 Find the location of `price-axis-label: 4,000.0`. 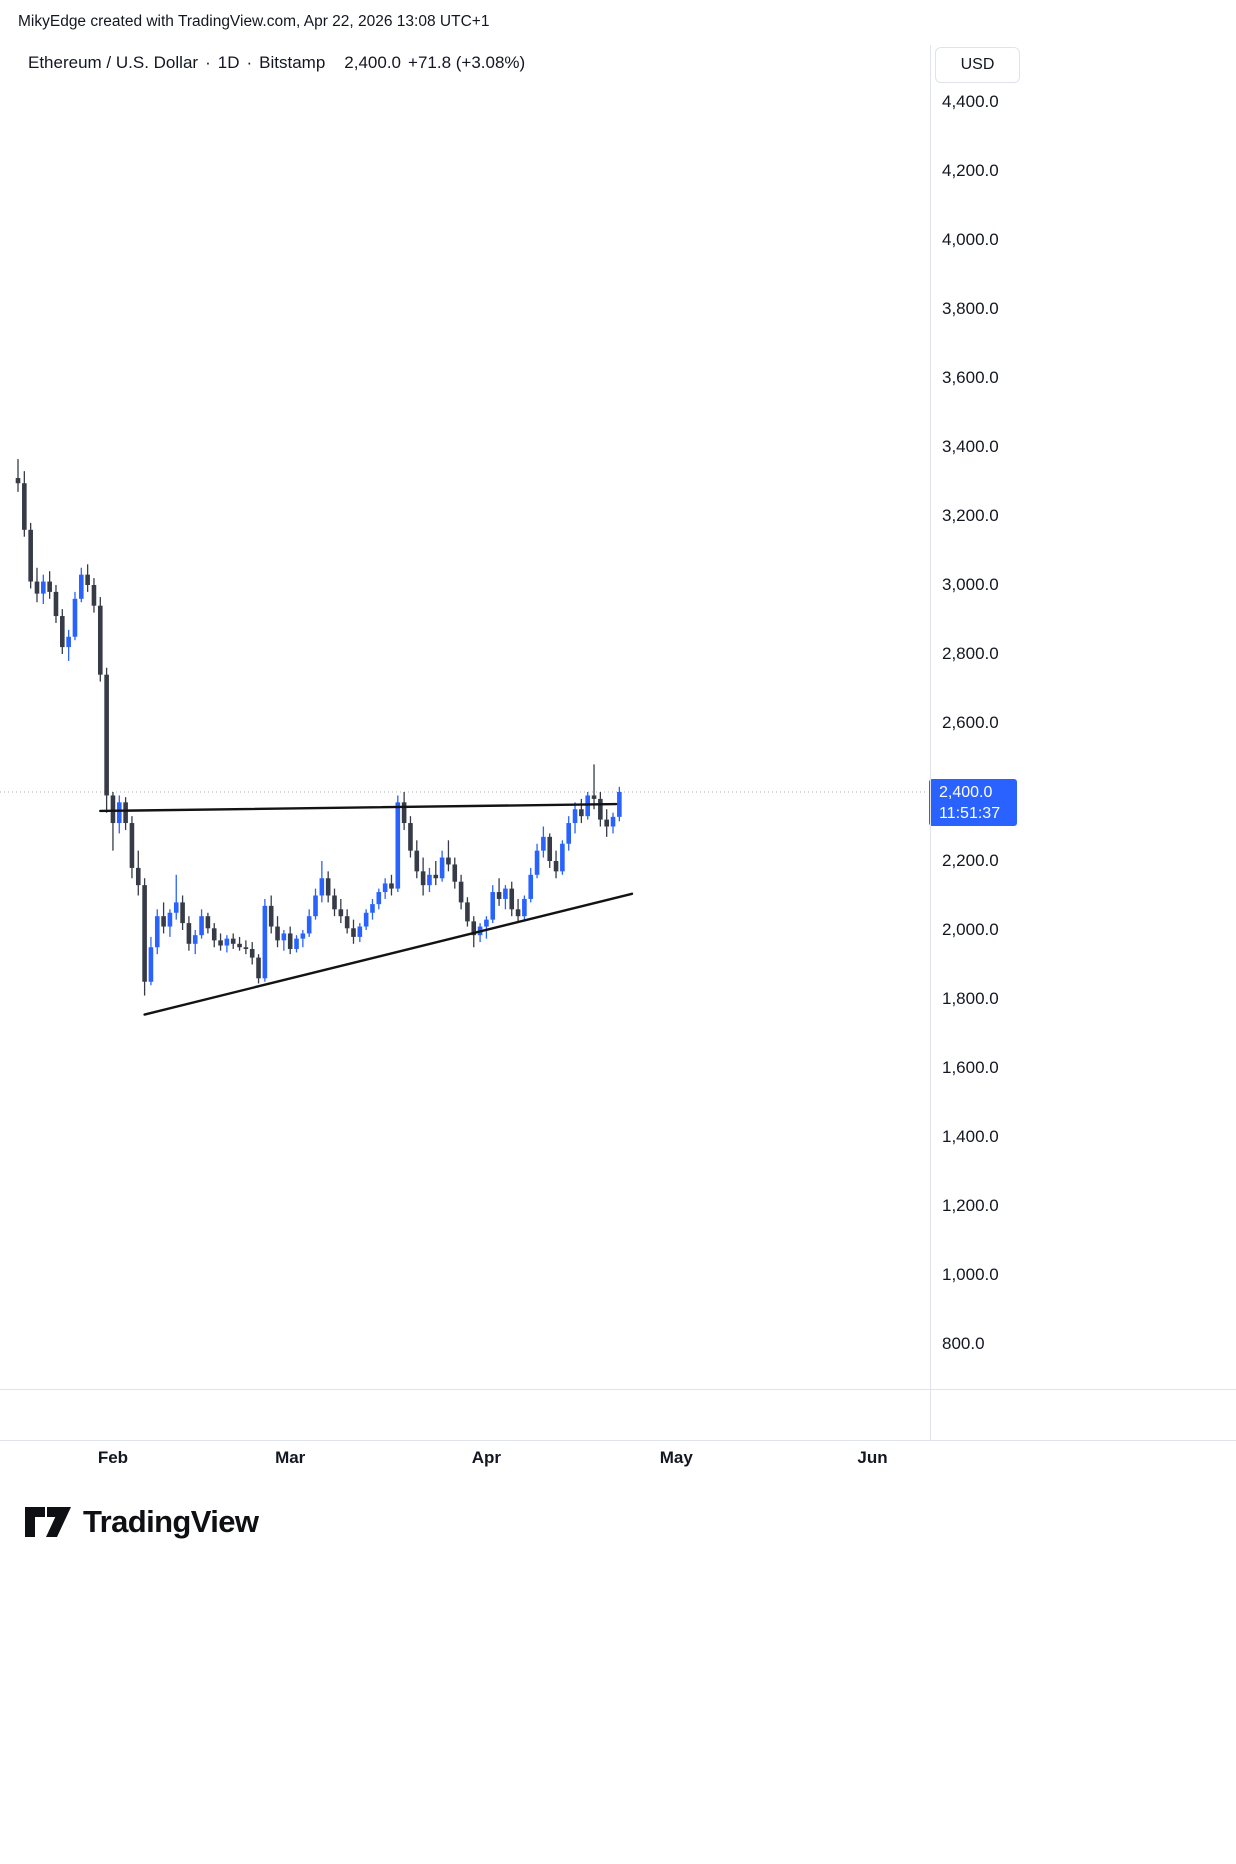

price-axis-label: 4,000.0 is located at coordinates (970, 239).